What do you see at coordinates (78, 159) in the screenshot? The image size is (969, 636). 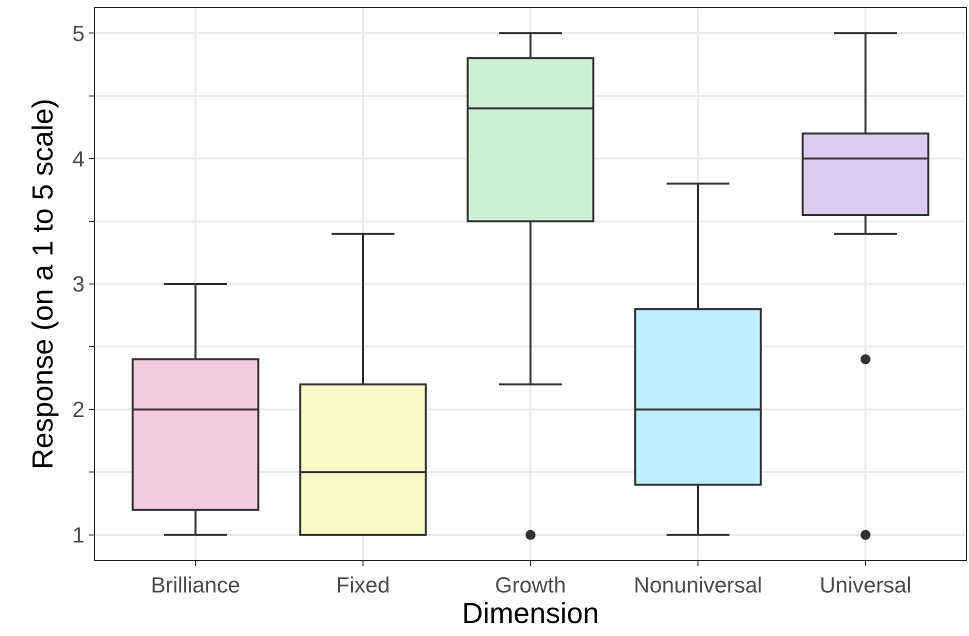 I see `y-tick-label: 4` at bounding box center [78, 159].